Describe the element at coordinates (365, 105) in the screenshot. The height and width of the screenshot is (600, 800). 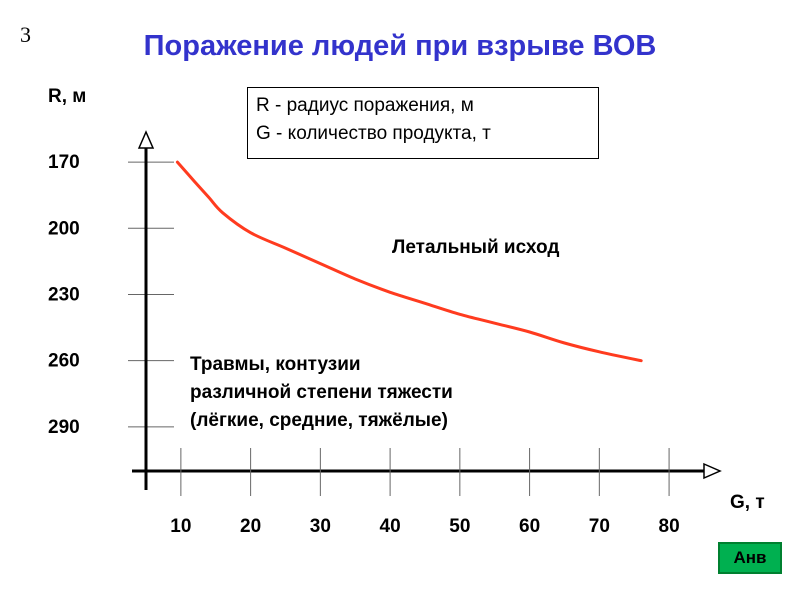
I see `legend-line-r: R - радиус поражения, м` at that location.